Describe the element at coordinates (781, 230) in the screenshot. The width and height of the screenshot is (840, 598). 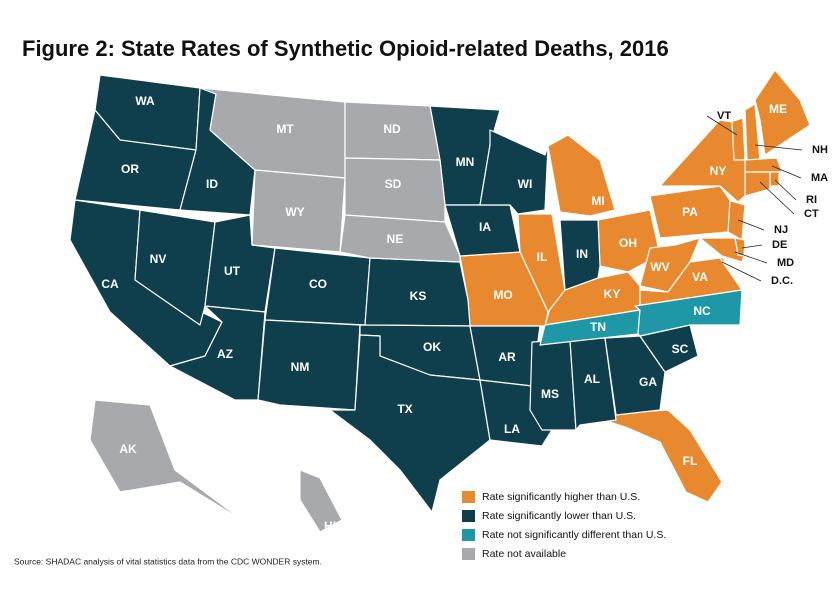
I see `state-label: NJ` at that location.